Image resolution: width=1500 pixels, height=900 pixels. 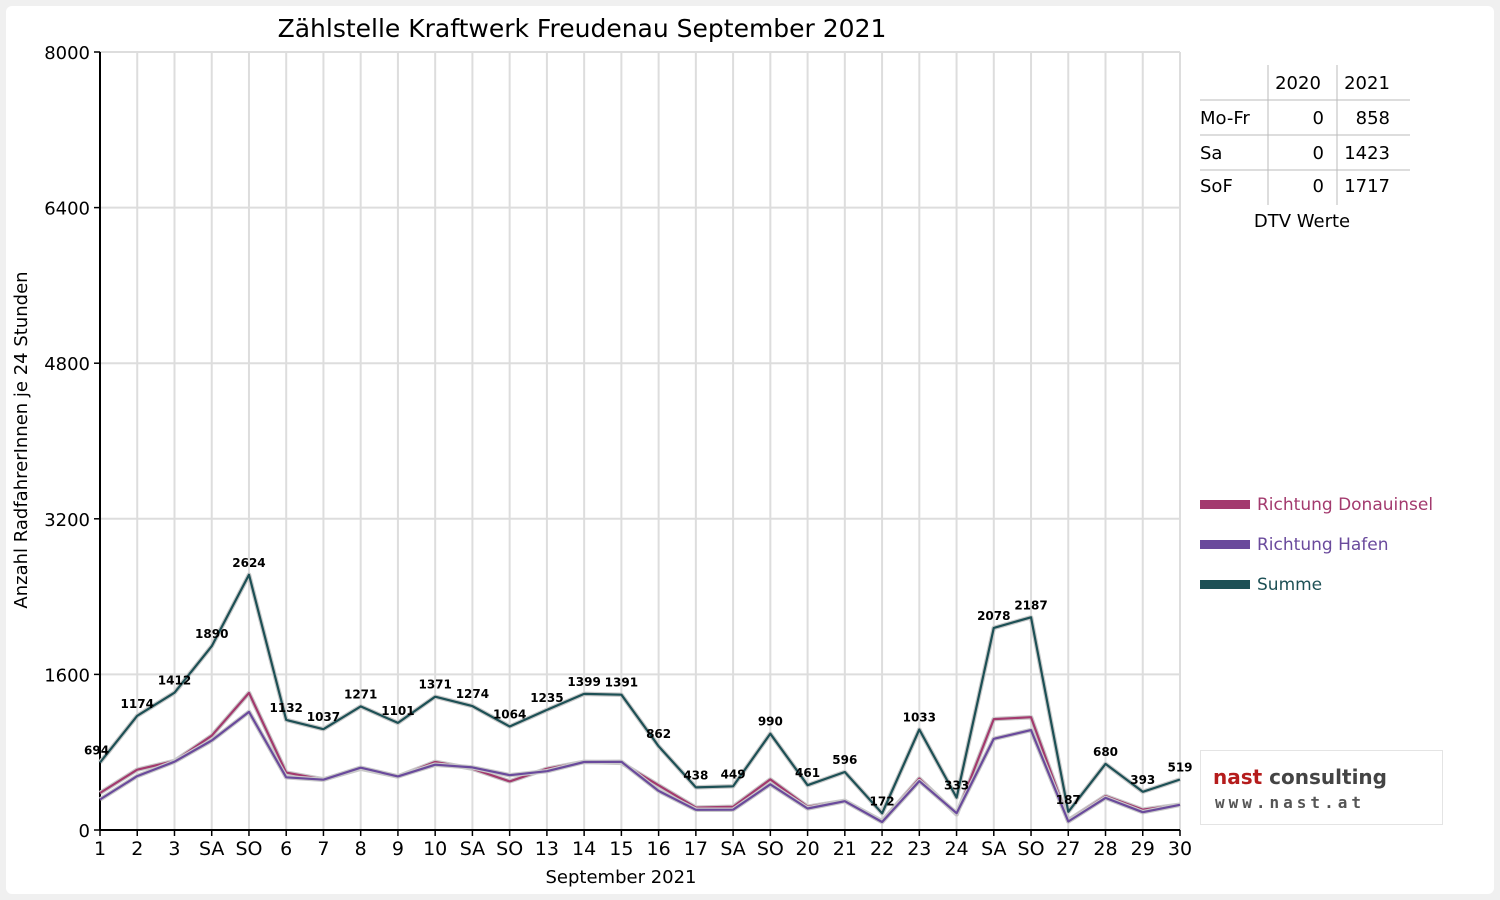 I want to click on data-label-15: 862, so click(x=658, y=734).